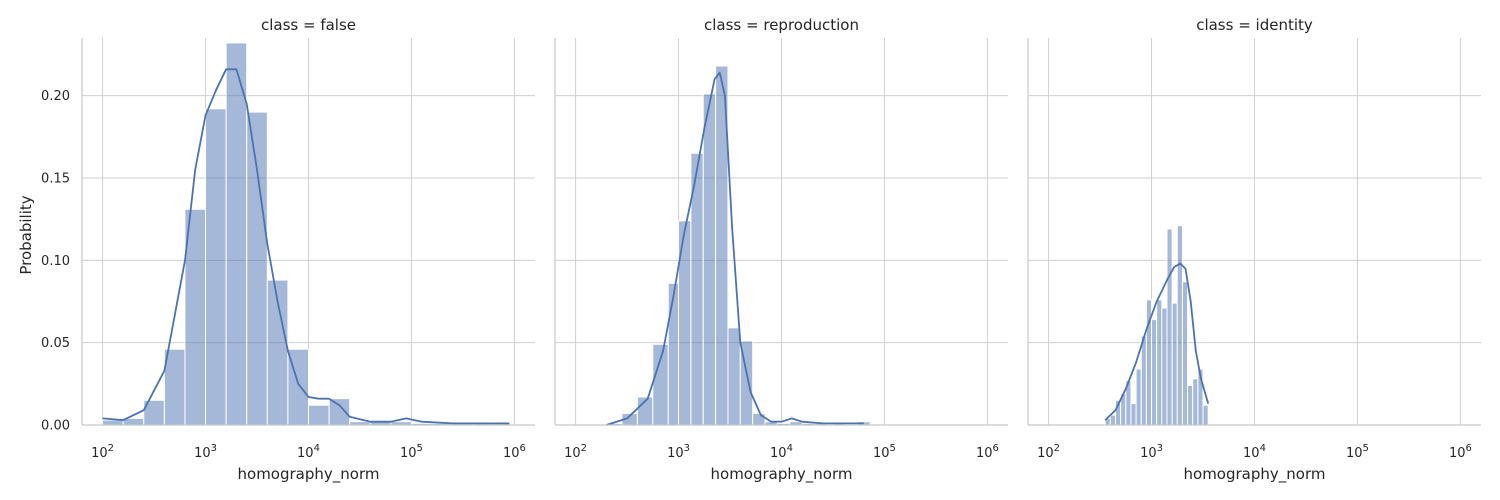 This screenshot has width=1500, height=500. Describe the element at coordinates (55, 426) in the screenshot. I see `y-tick-label: 0.00` at that location.